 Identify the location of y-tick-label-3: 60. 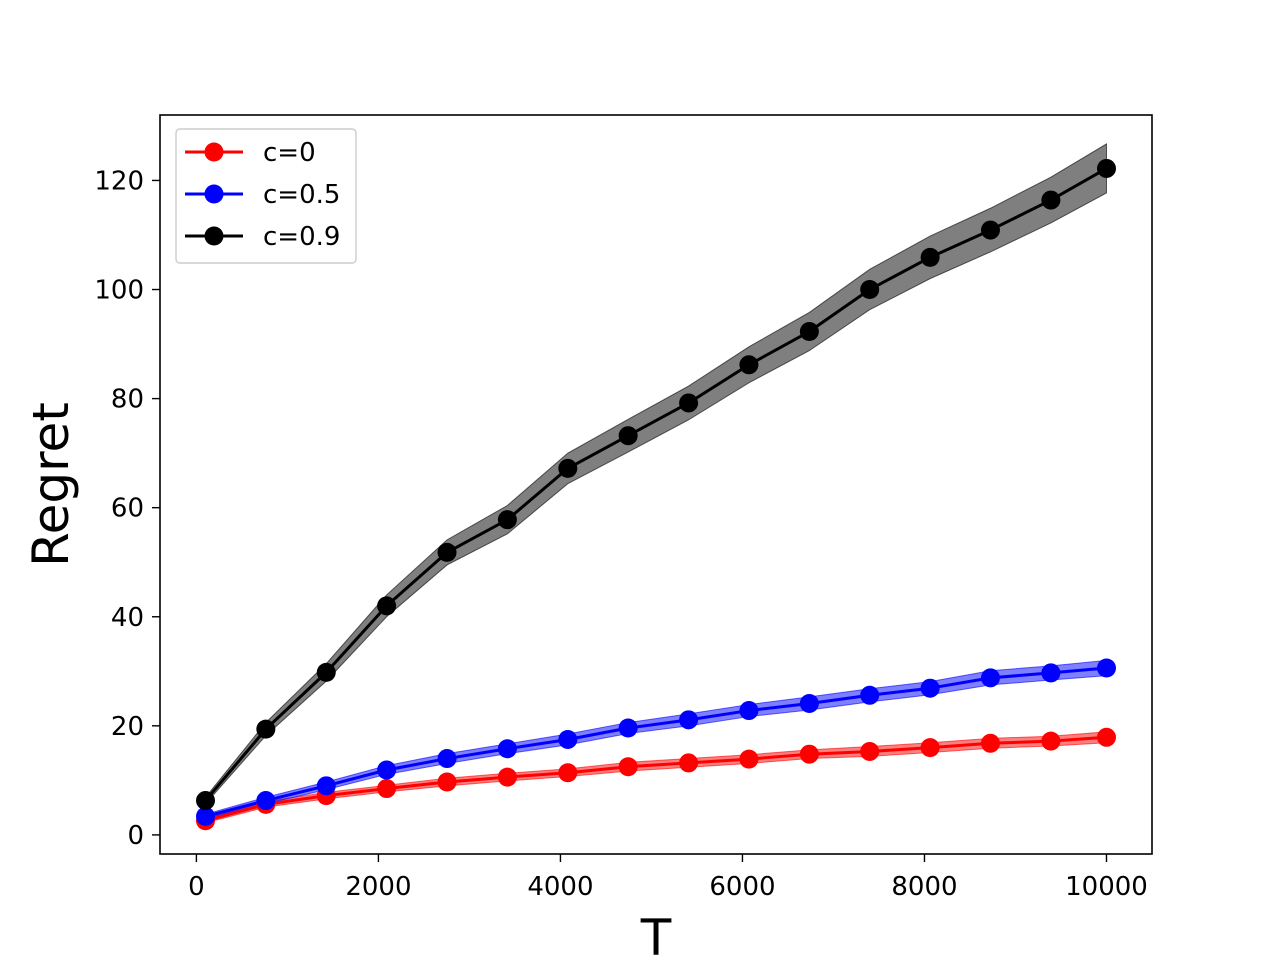
(127, 509).